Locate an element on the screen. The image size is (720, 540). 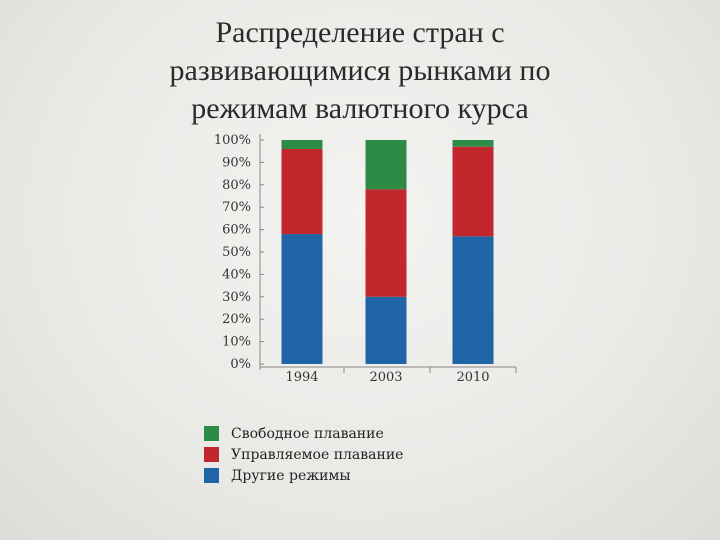
x-tick-label: 2010 is located at coordinates (472, 377).